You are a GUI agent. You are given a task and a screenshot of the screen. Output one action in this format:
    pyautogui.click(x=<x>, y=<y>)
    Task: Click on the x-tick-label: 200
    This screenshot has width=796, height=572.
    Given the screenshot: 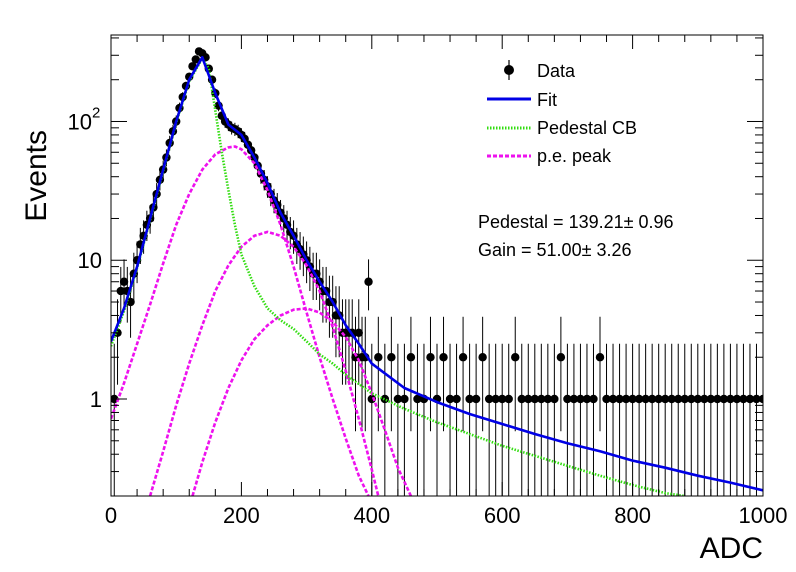 What is the action you would take?
    pyautogui.click(x=241, y=515)
    